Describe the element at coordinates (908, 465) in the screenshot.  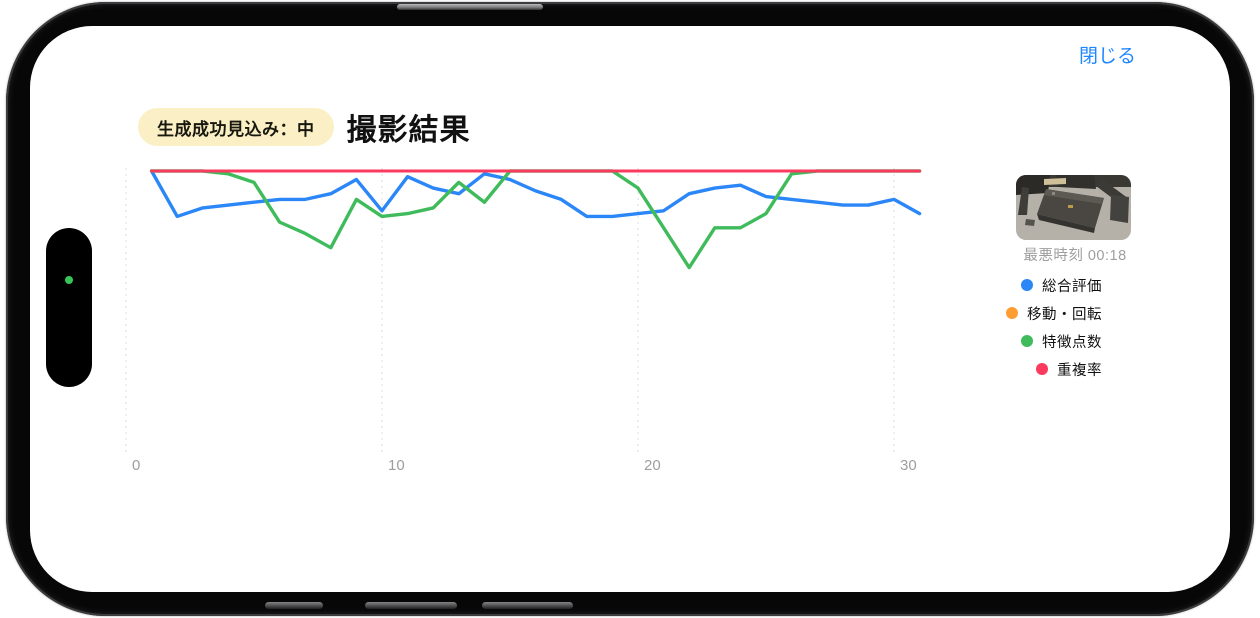
I see `x-tick-label: 30` at that location.